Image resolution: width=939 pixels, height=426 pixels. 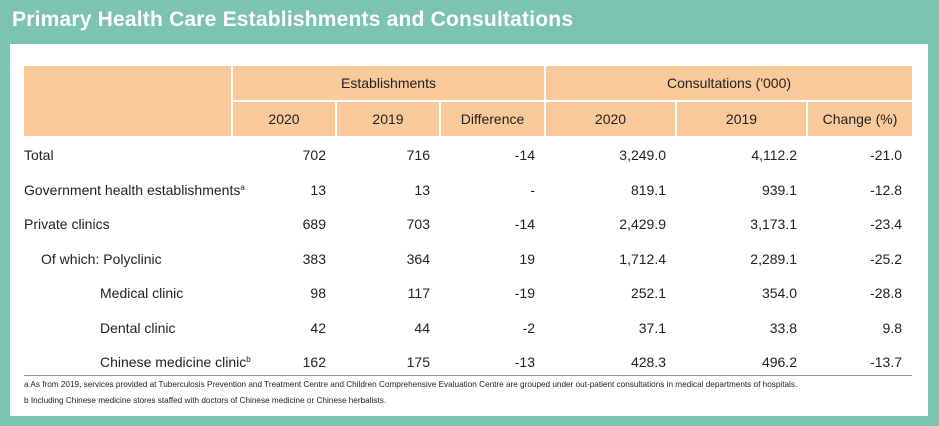 I want to click on header-consultations: Consultations ('000), so click(x=728, y=83).